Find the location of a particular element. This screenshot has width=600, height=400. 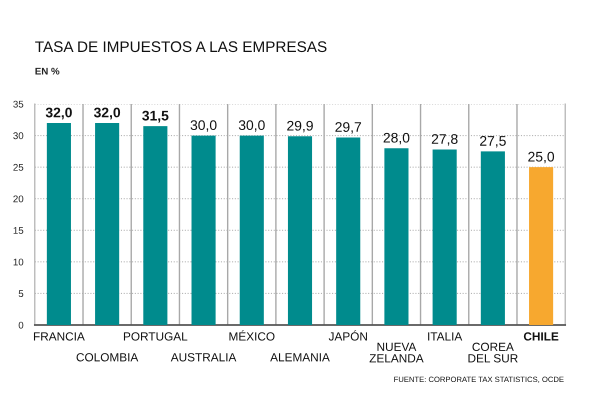

data-label: 27,8 is located at coordinates (445, 140).